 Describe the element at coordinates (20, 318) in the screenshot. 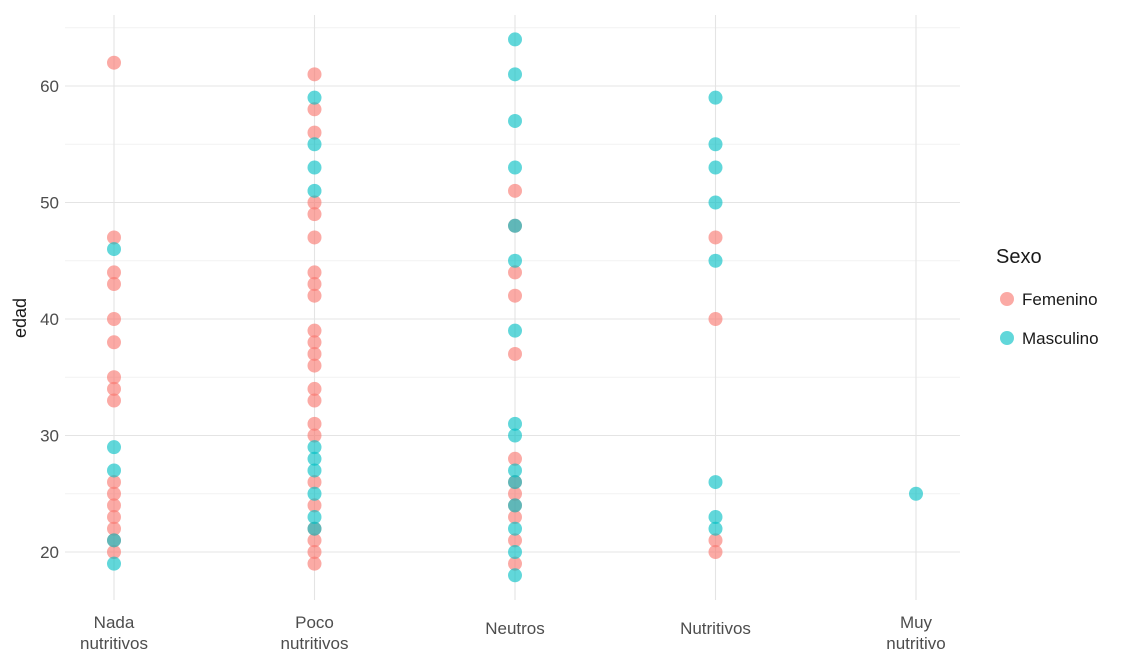

I see `y-axis-title: edad` at that location.